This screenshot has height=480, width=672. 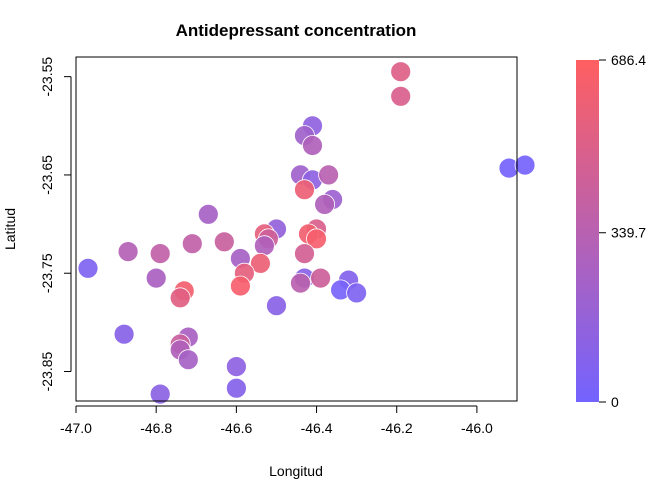 What do you see at coordinates (47, 77) in the screenshot?
I see `y-tick-label: -23.55` at bounding box center [47, 77].